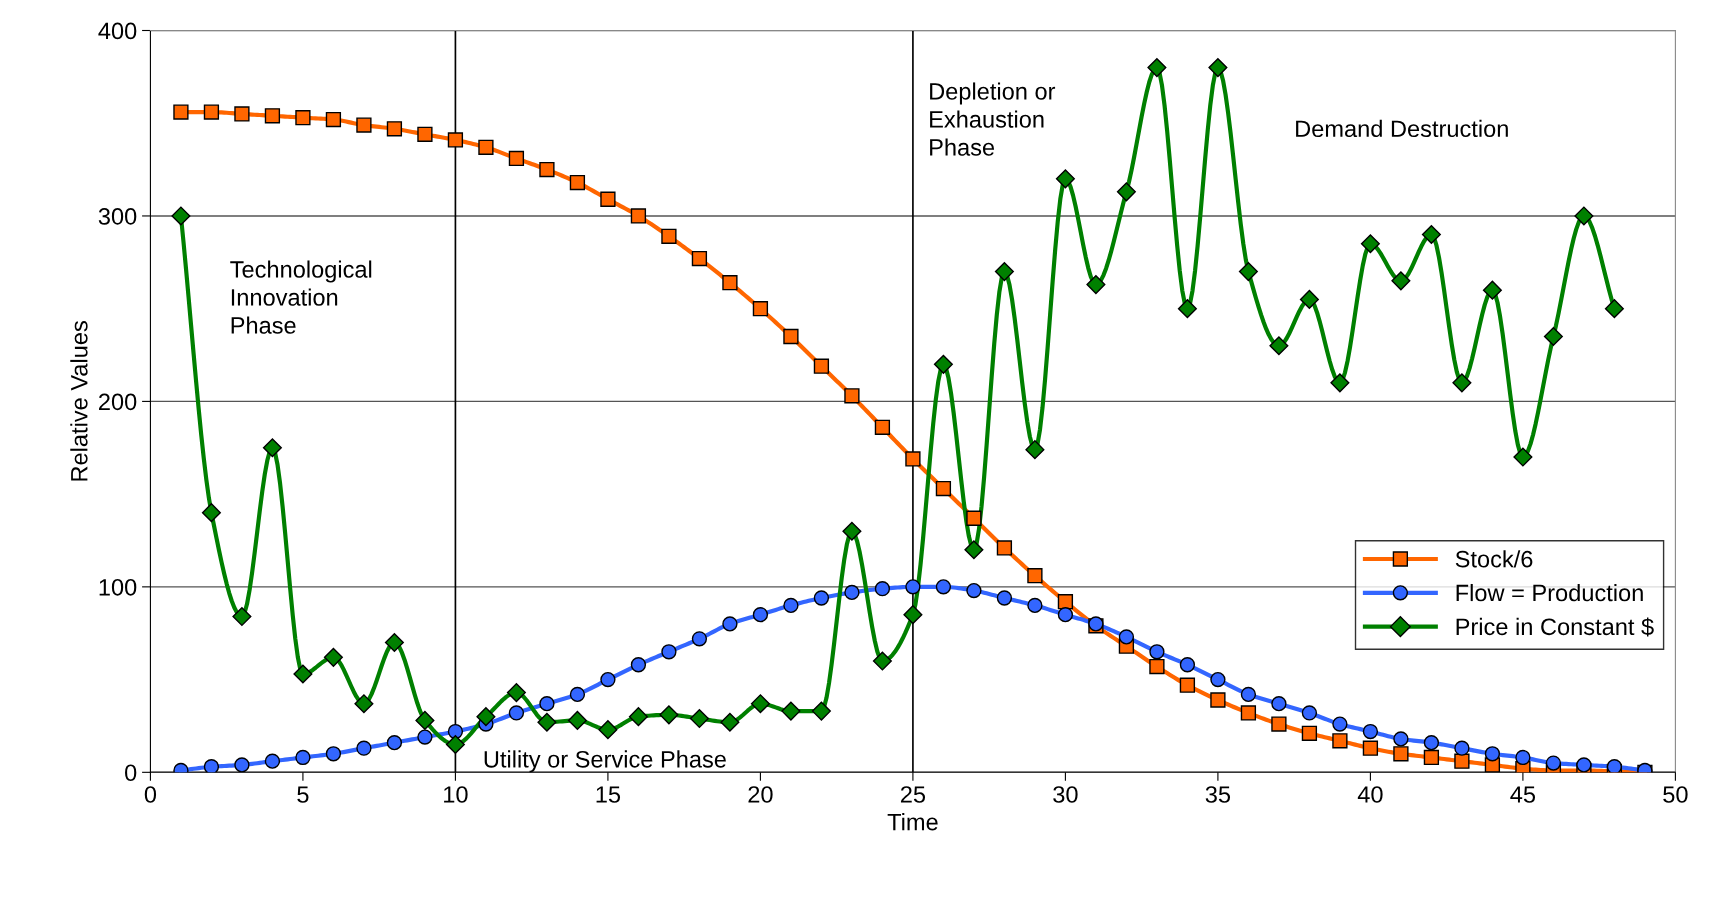 The height and width of the screenshot is (897, 1729). I want to click on x-tick-label: 5, so click(303, 794).